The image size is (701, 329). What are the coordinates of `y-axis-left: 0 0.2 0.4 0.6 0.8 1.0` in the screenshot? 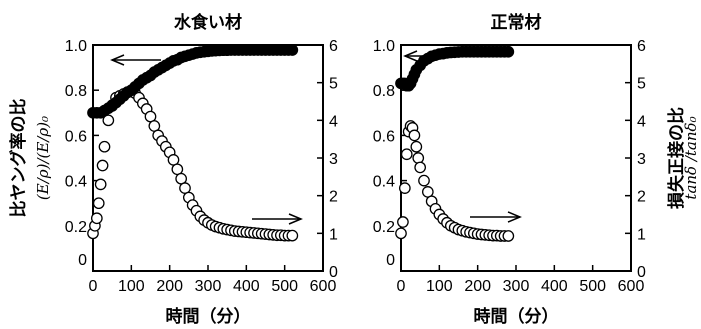 It's located at (82, 155).